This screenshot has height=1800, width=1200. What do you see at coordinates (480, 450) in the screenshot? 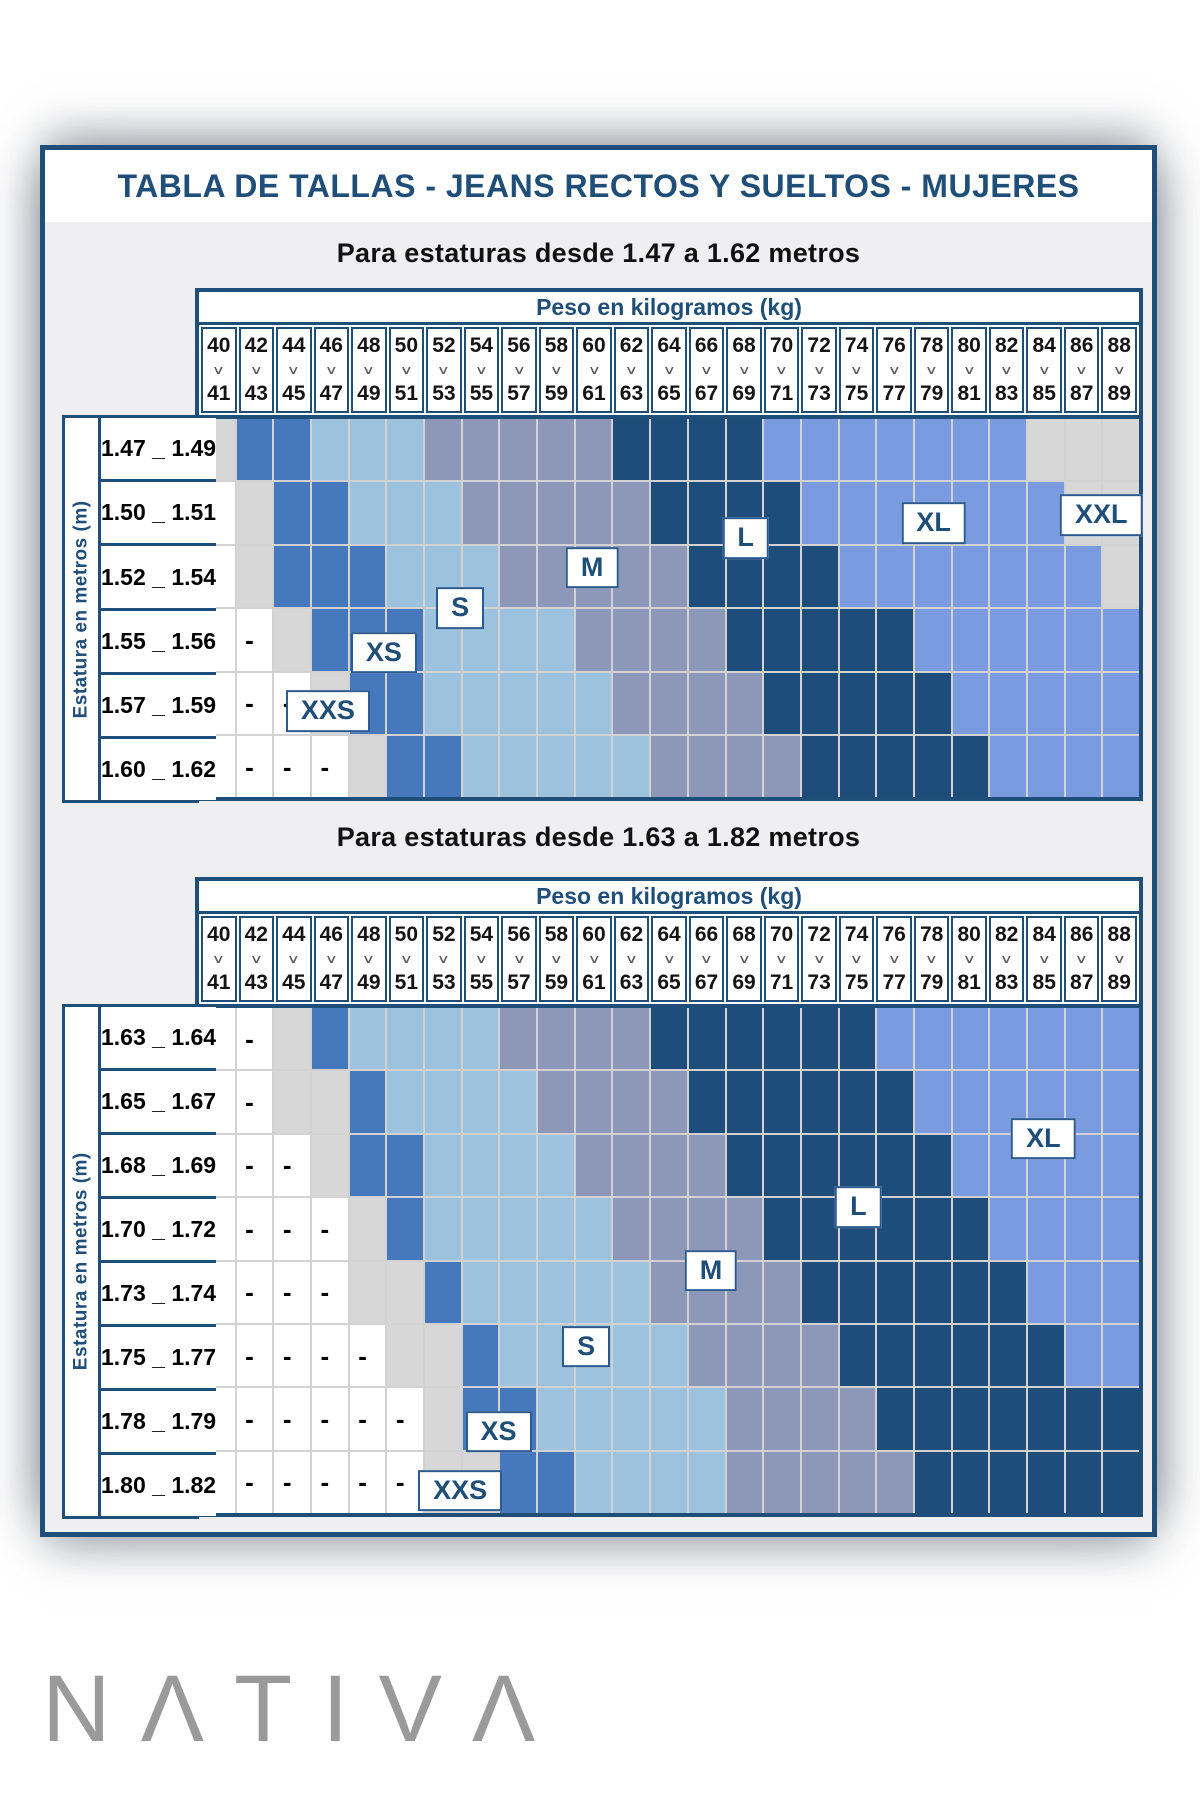
I see `size-cell-r0-c7` at bounding box center [480, 450].